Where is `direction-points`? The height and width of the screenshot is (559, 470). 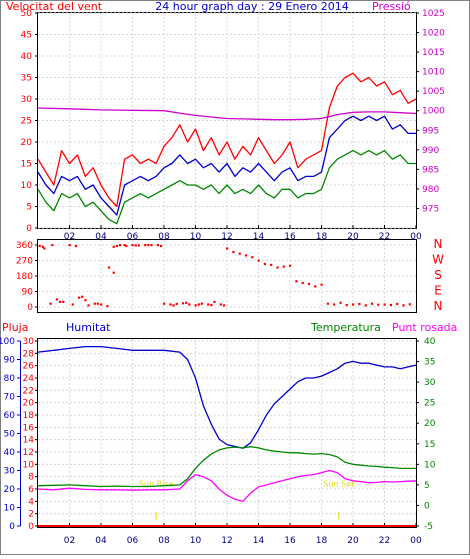
direction-points is located at coordinates (224, 276).